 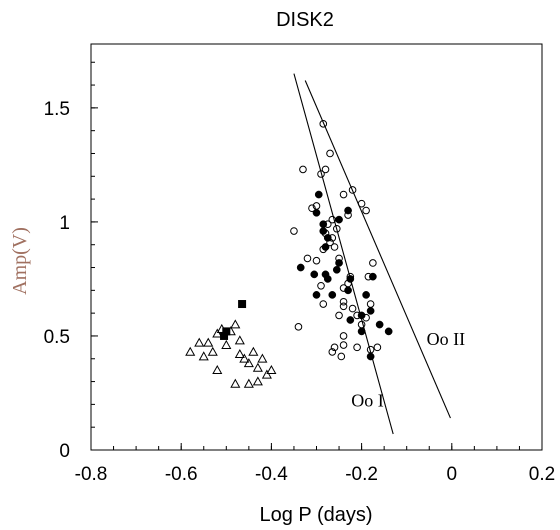 What do you see at coordinates (57, 109) in the screenshot?
I see `y-tick-label: 1.5` at bounding box center [57, 109].